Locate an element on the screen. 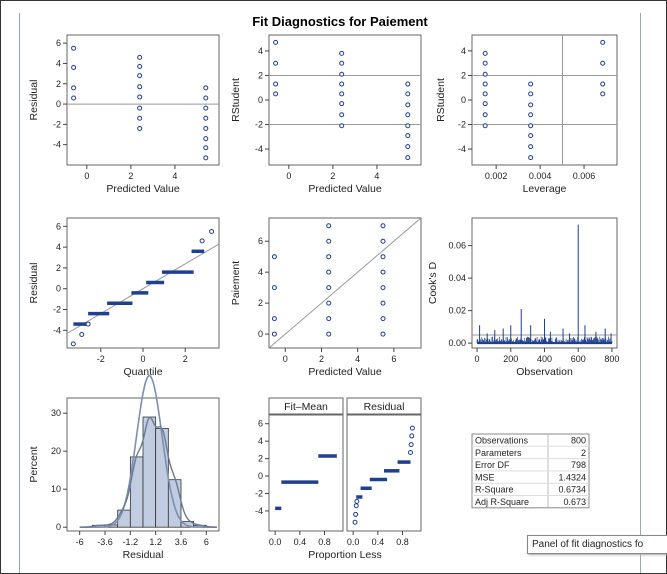 This screenshot has width=667, height=574. chart7-xtick-label: -3.6 is located at coordinates (105, 542).